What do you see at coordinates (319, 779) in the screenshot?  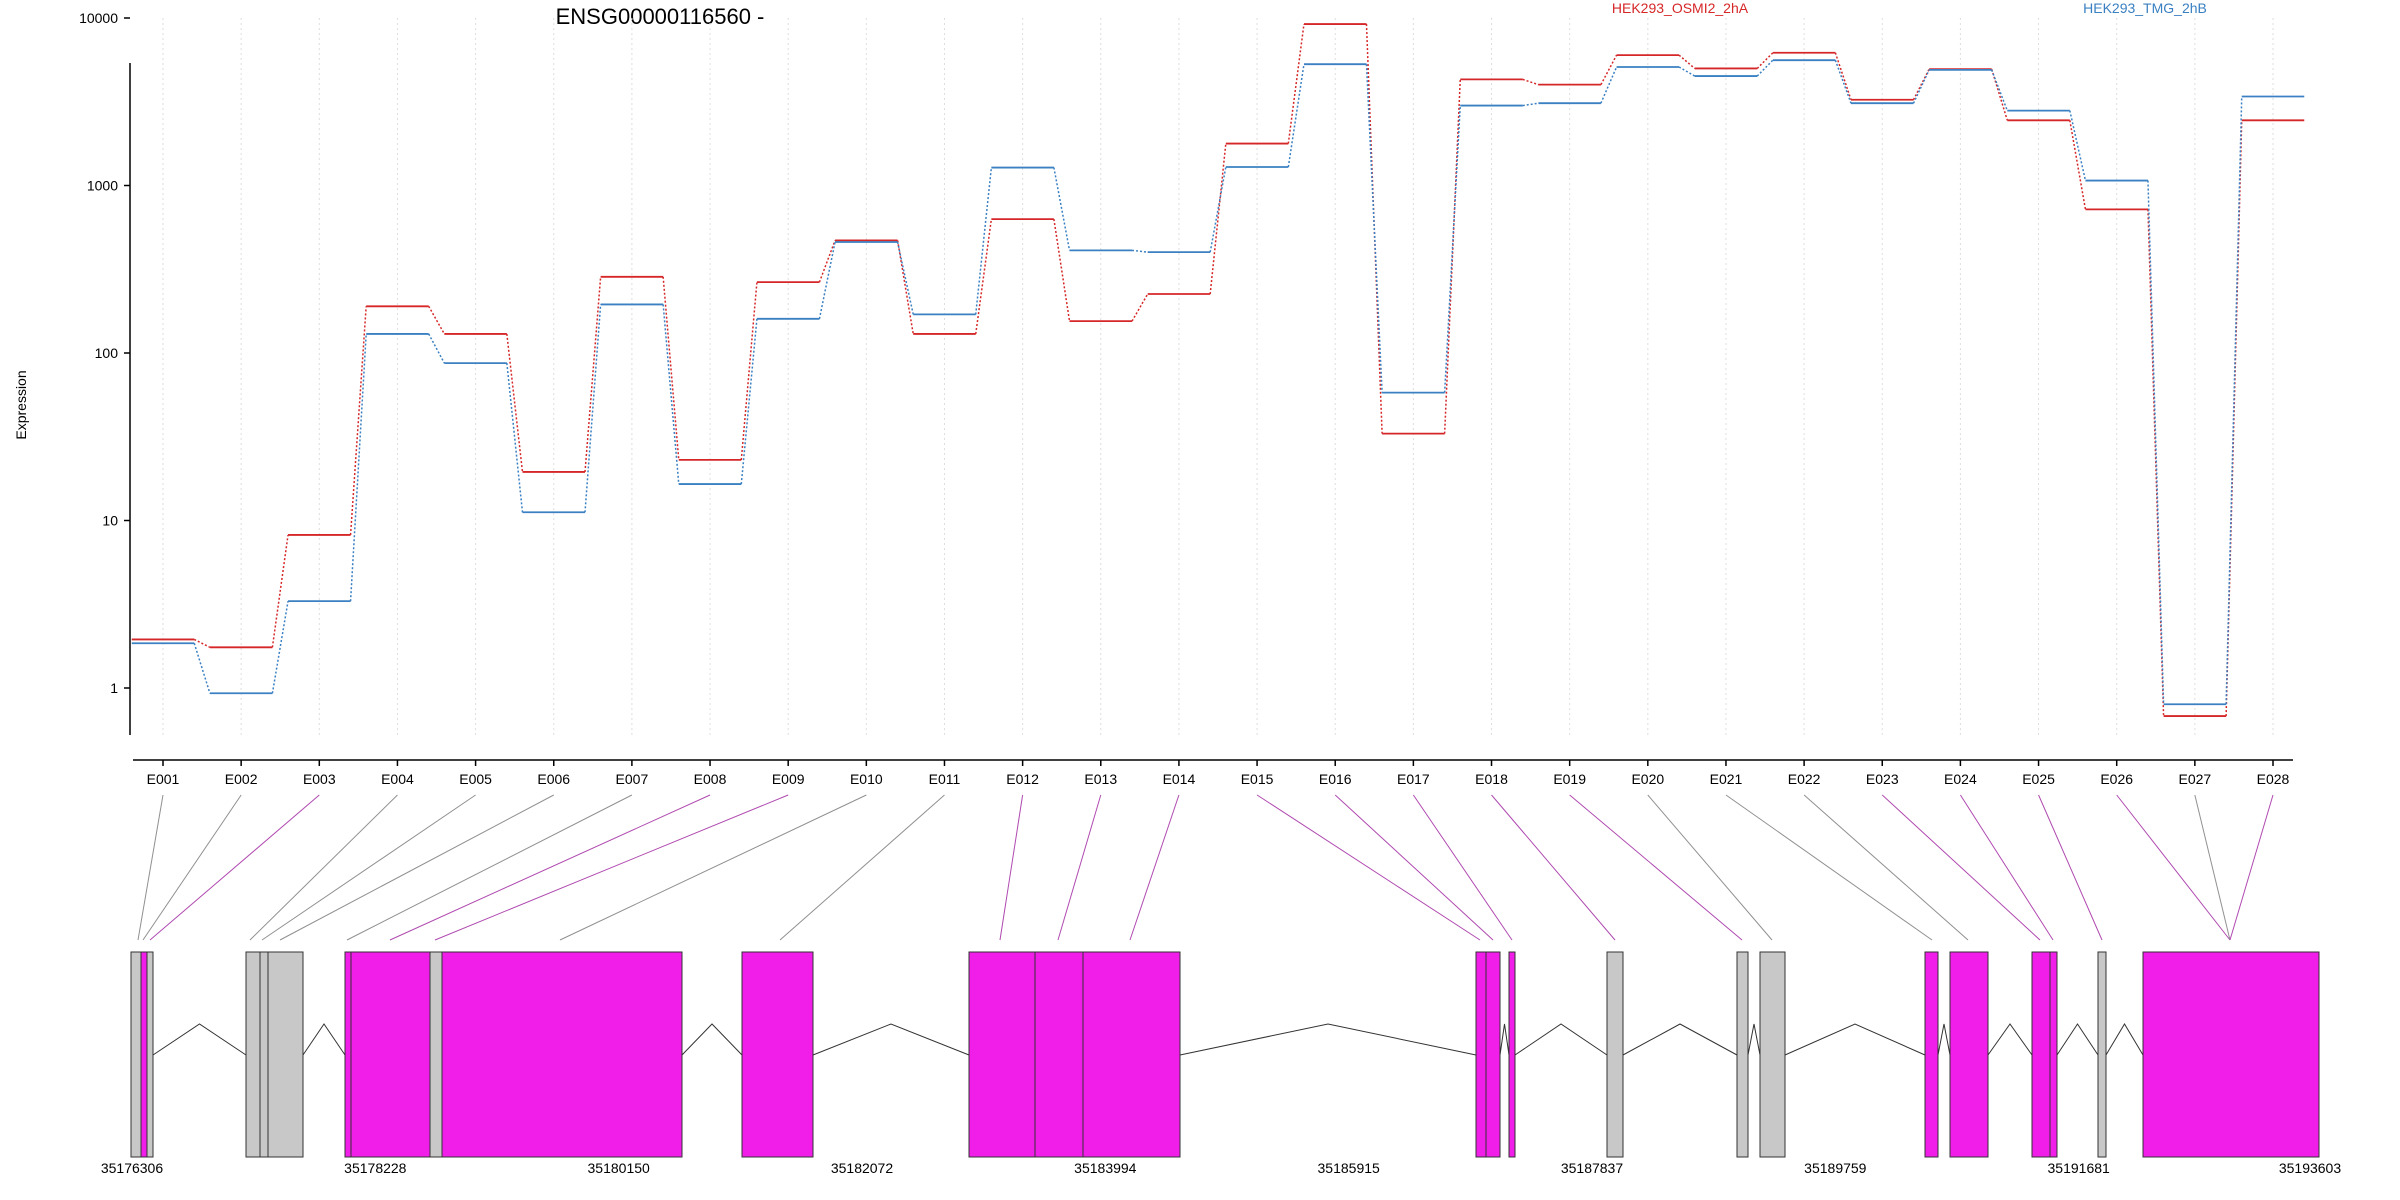 I see `x-tick-label: E003` at bounding box center [319, 779].